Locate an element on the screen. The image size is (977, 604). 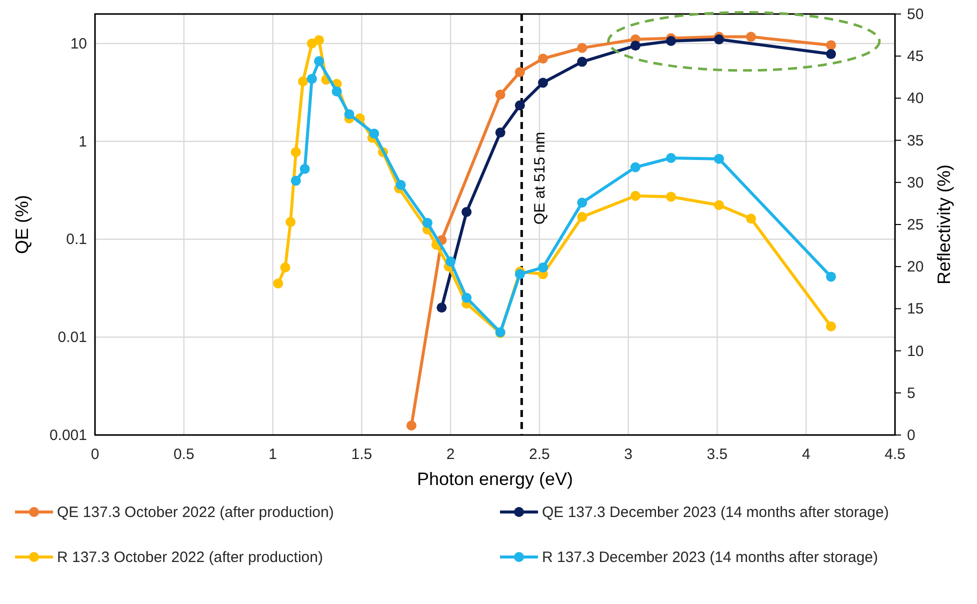
y-tick-label: 1 is located at coordinates (82, 141).